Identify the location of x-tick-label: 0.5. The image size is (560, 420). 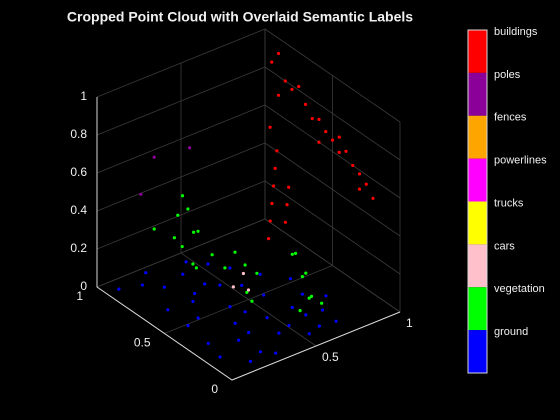
(330, 357).